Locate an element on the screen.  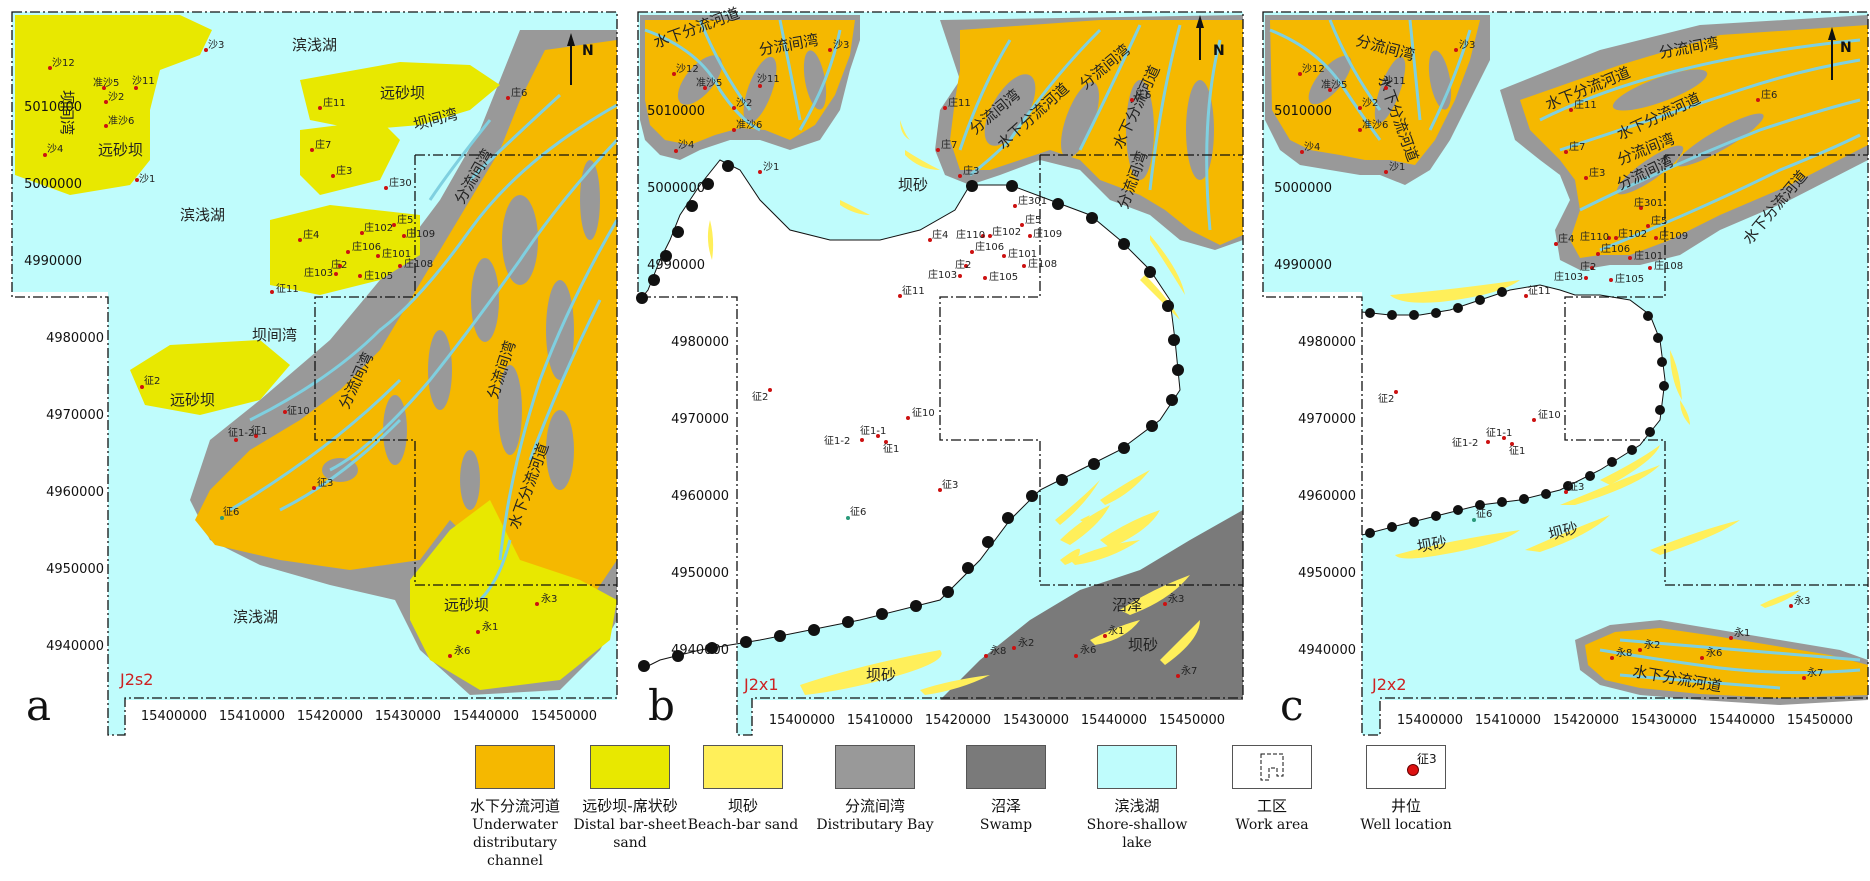
well: 庄3 is located at coordinates (341, 171).